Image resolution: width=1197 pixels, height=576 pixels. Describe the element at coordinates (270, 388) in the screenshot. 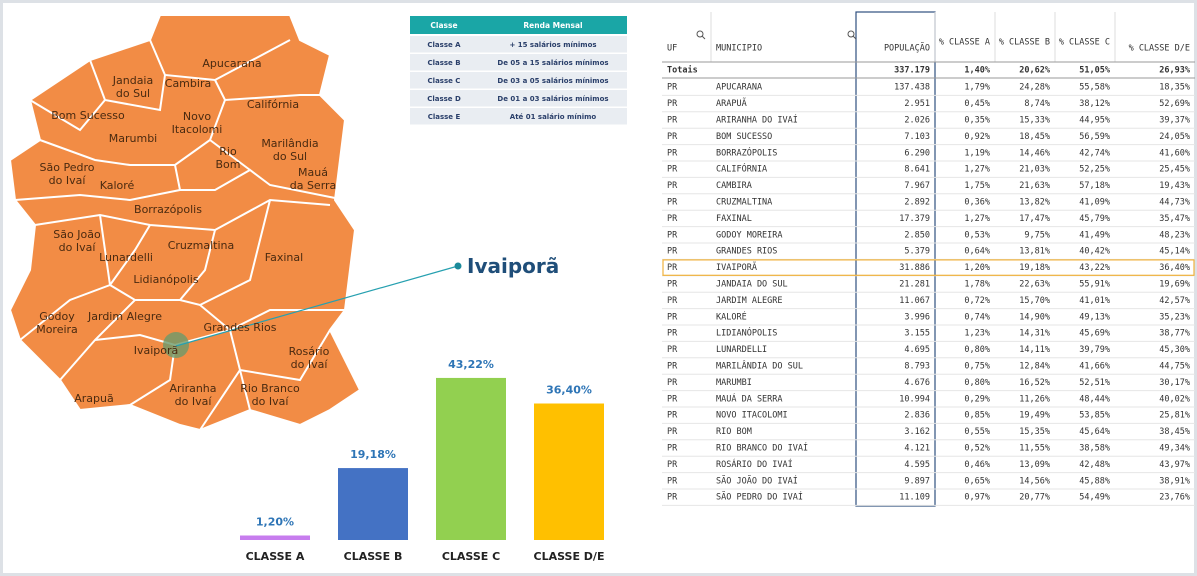

I see `map-label: Rio Branco` at that location.